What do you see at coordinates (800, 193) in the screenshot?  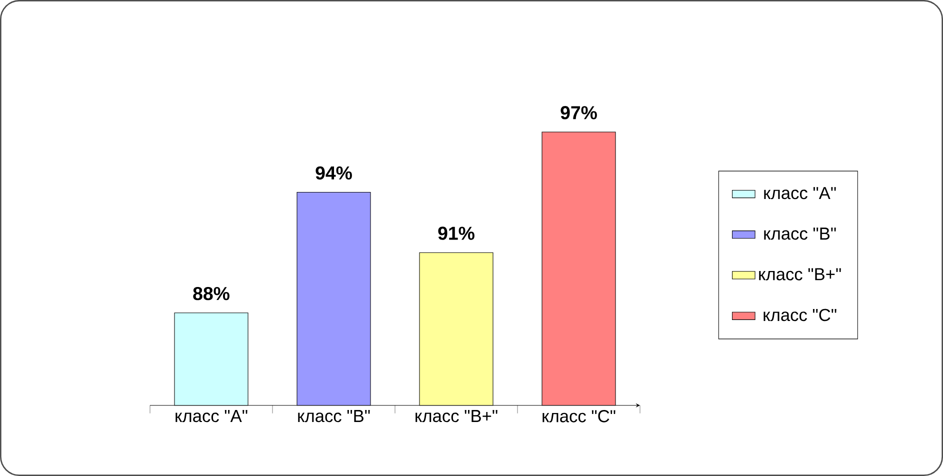 I see `legend-label: класс "A"` at bounding box center [800, 193].